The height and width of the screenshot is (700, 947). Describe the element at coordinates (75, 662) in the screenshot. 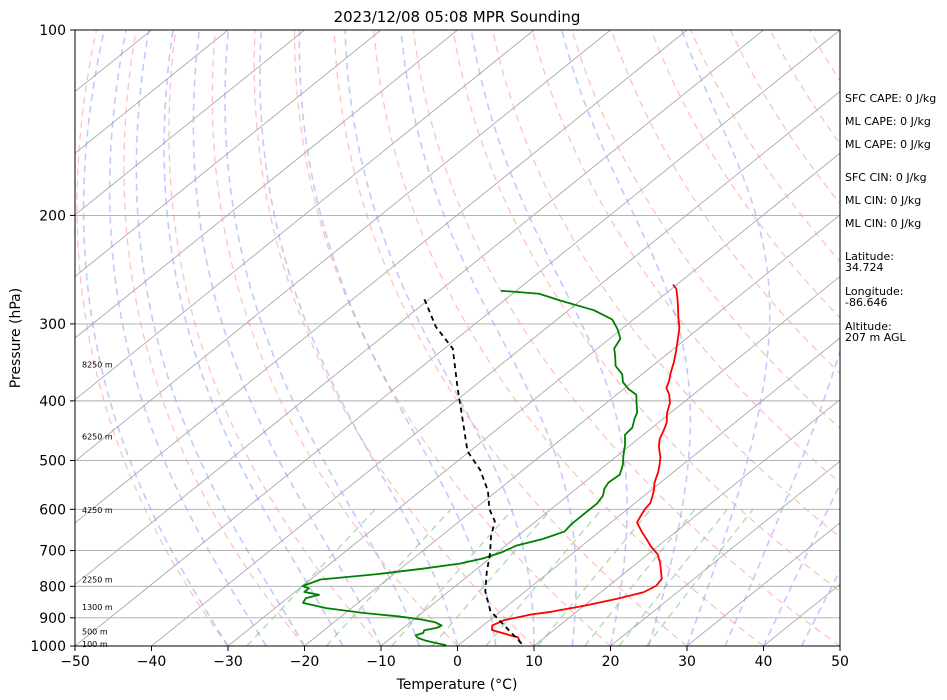

I see `x-tick-label: −50` at that location.